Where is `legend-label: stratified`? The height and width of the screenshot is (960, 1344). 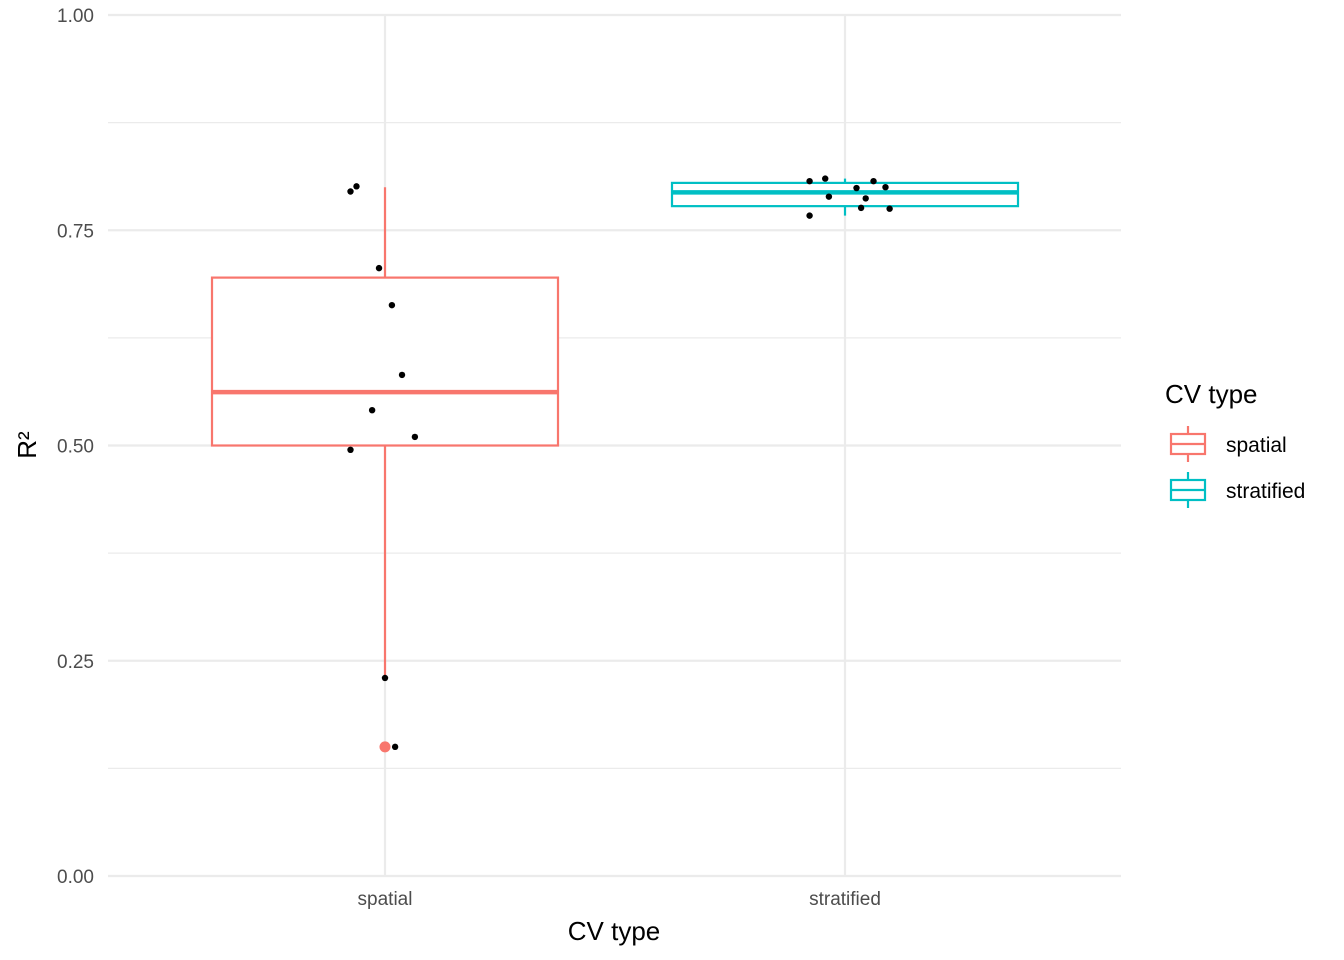 legend-label: stratified is located at coordinates (1265, 491).